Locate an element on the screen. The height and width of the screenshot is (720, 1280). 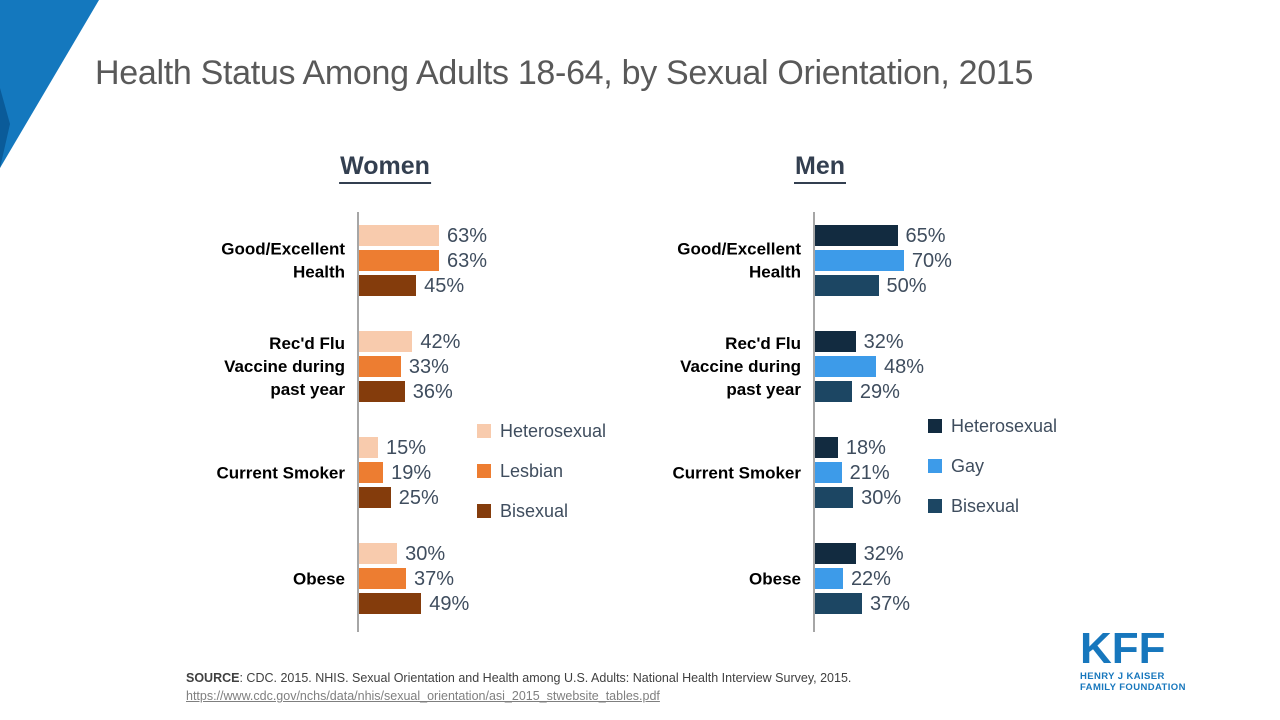
category-group: Current Smoker 18% 21% 30% is located at coordinates (899, 472).